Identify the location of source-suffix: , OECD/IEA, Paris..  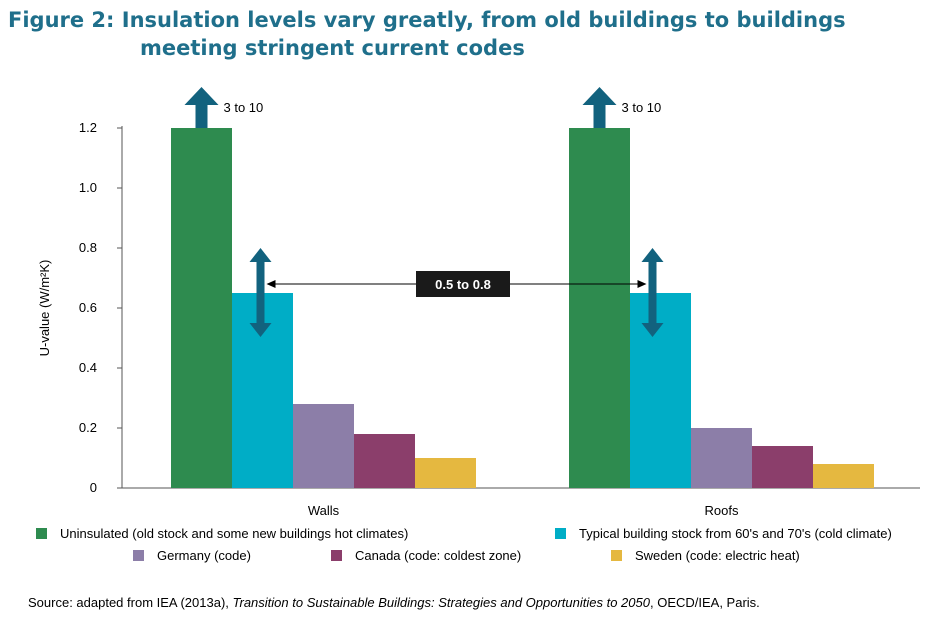
(704, 602).